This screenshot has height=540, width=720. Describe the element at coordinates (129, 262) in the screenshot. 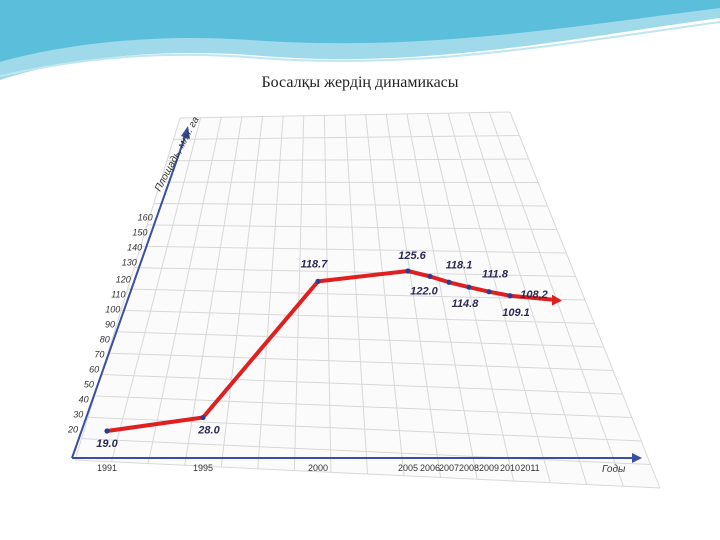

I see `y-tick-label: 130` at that location.